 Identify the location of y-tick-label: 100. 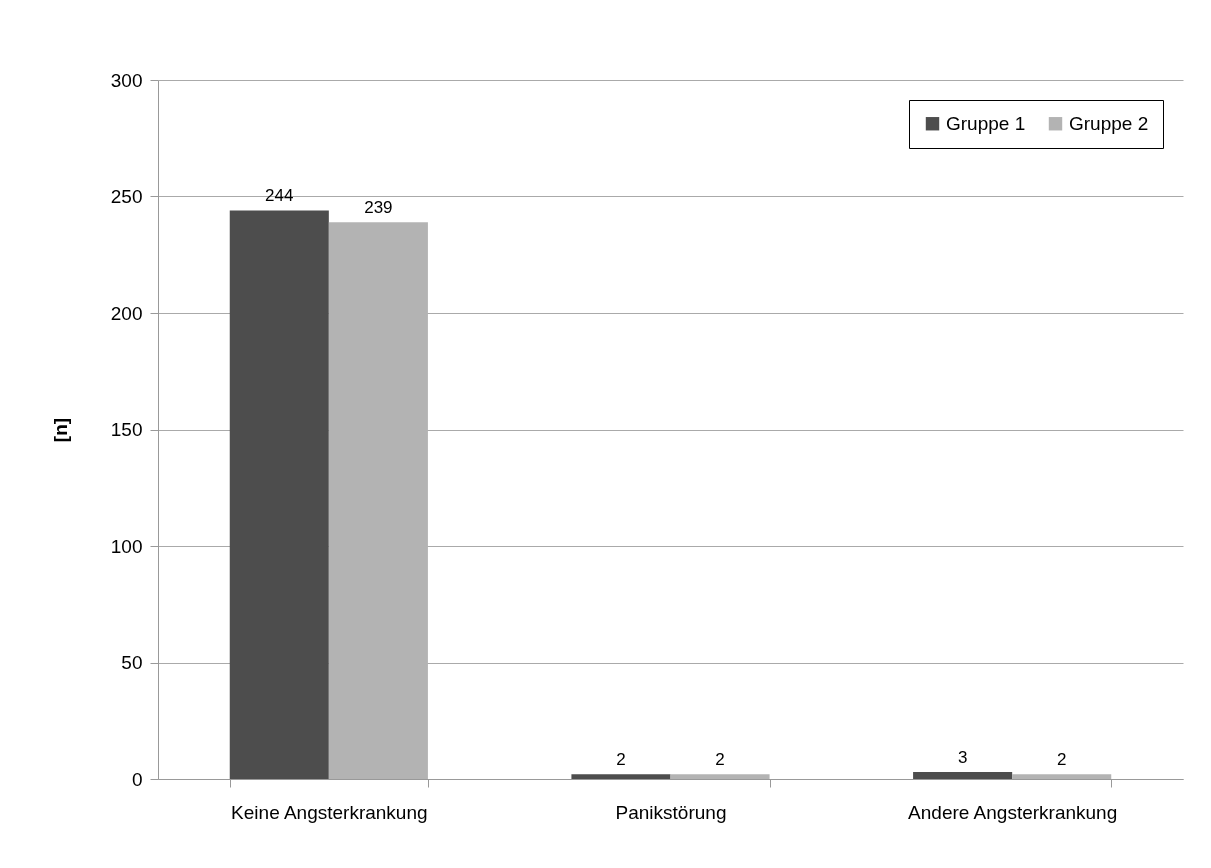
(126, 546).